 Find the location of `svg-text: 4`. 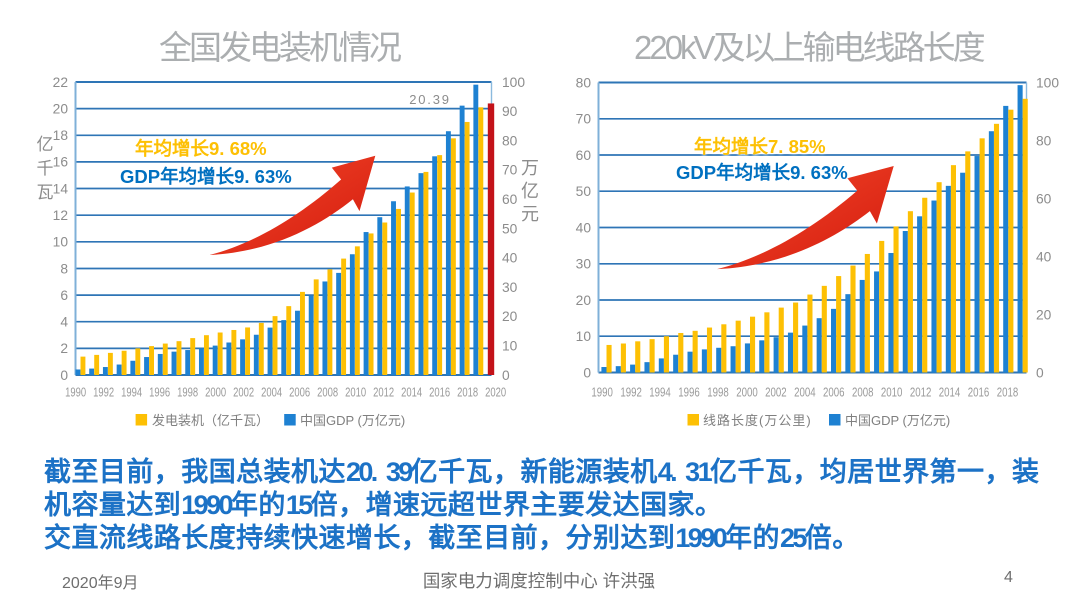

svg-text: 4 is located at coordinates (64, 322).